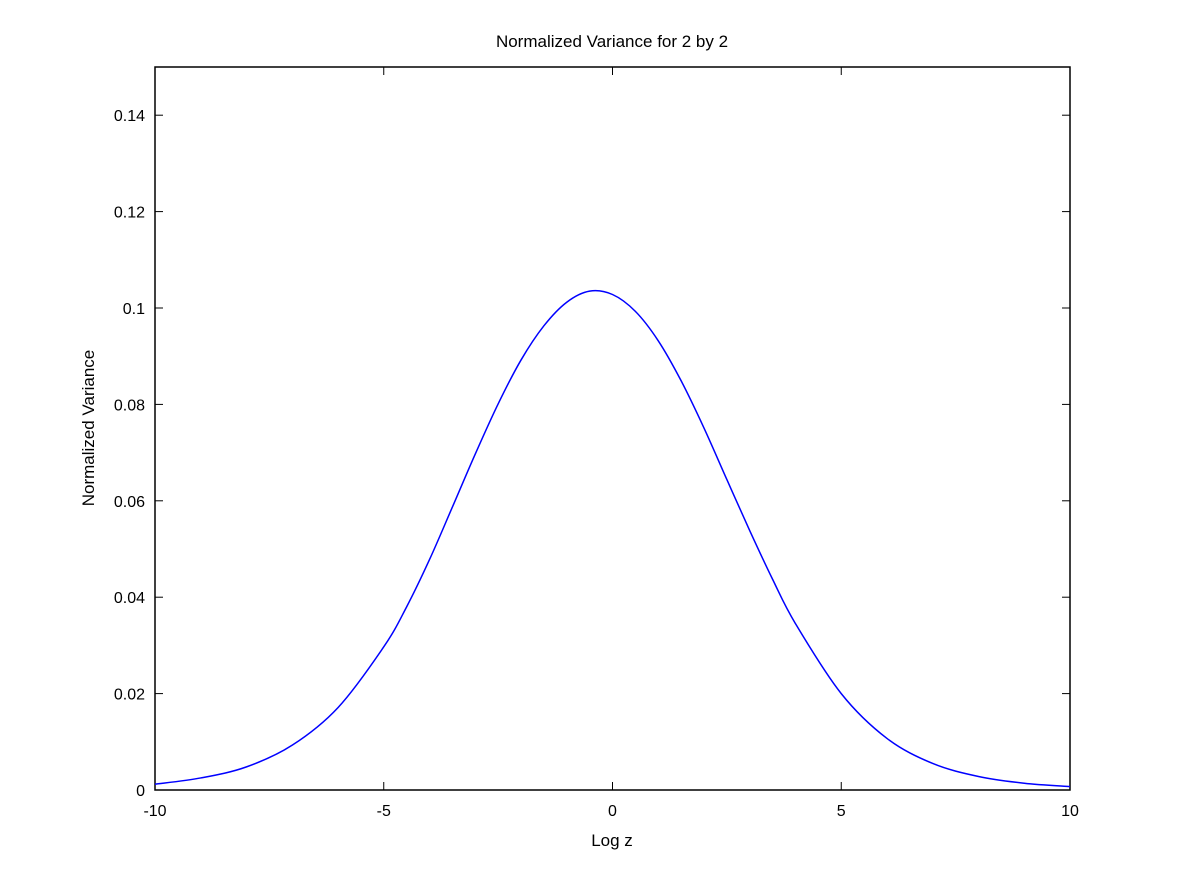  I want to click on y-tick-label: 0.06, so click(129, 502).